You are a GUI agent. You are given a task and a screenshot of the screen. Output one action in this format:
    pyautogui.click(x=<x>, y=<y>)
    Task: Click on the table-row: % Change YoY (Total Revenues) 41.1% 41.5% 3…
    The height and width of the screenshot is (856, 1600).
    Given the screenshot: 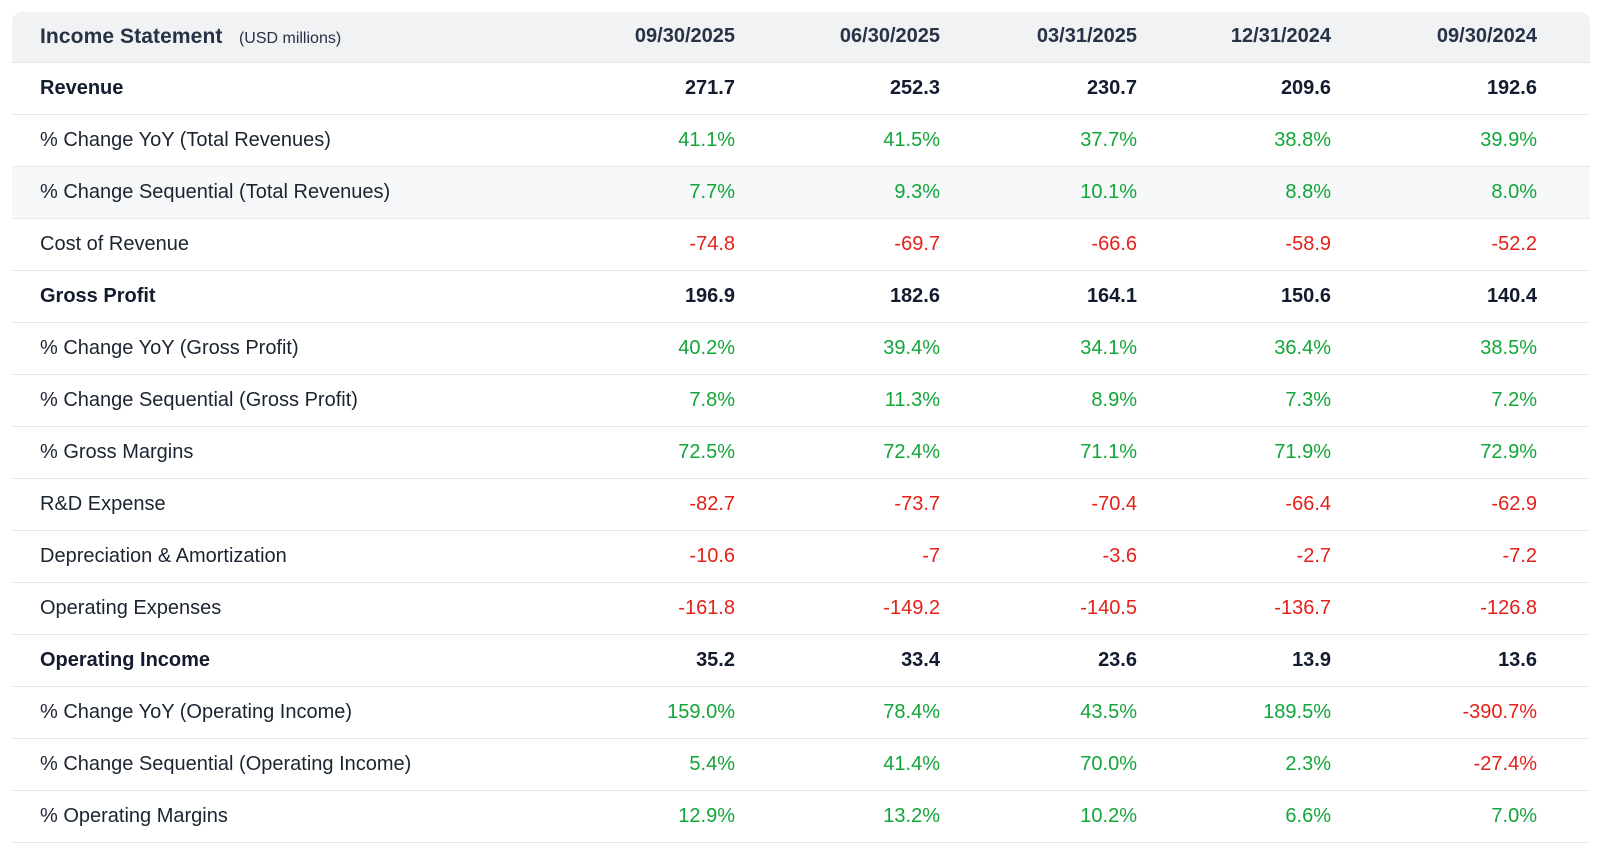 What is the action you would take?
    pyautogui.click(x=801, y=140)
    